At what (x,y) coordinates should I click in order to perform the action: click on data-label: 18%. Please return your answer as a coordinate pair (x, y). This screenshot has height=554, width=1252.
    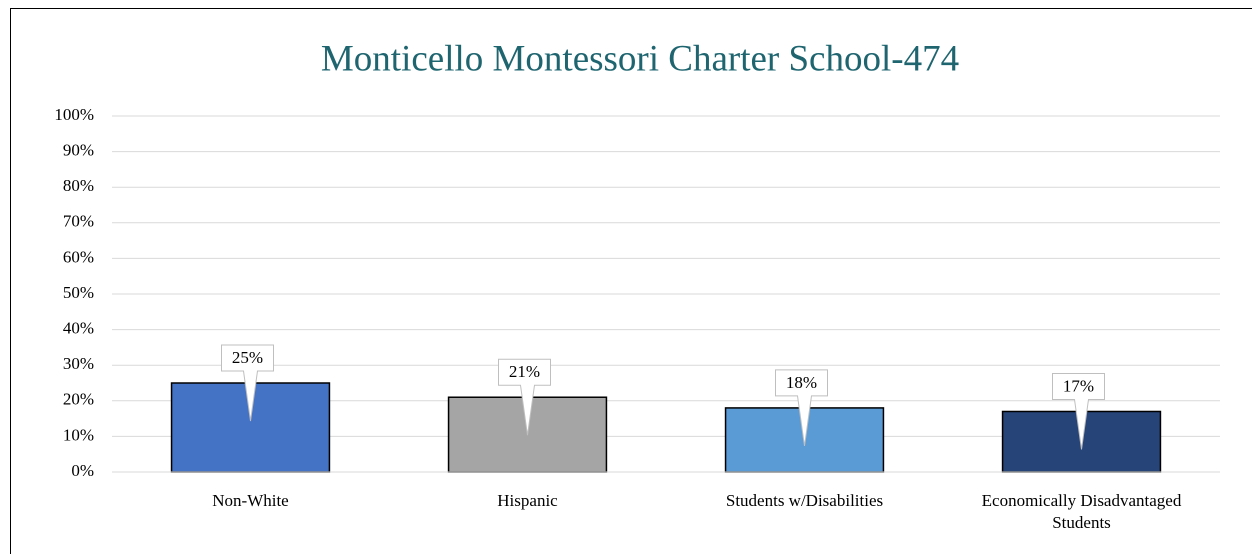
    Looking at the image, I should click on (801, 382).